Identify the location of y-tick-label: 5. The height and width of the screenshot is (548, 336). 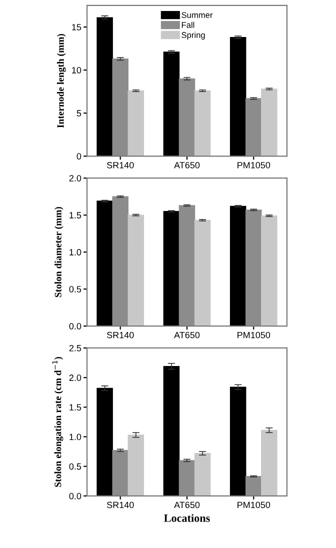
(79, 113).